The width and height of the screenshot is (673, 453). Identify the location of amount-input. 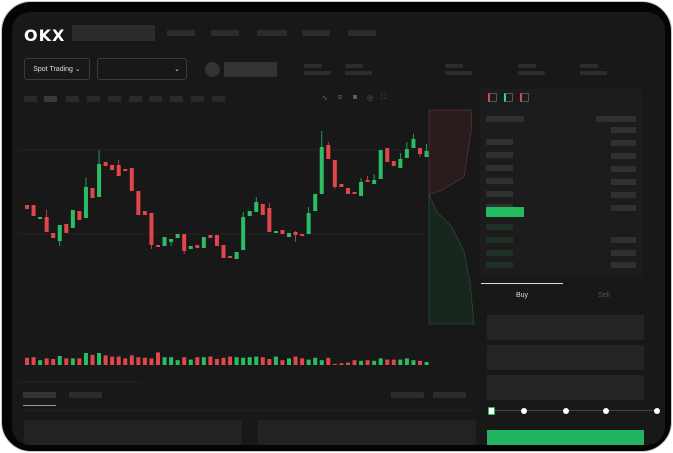
(565, 357).